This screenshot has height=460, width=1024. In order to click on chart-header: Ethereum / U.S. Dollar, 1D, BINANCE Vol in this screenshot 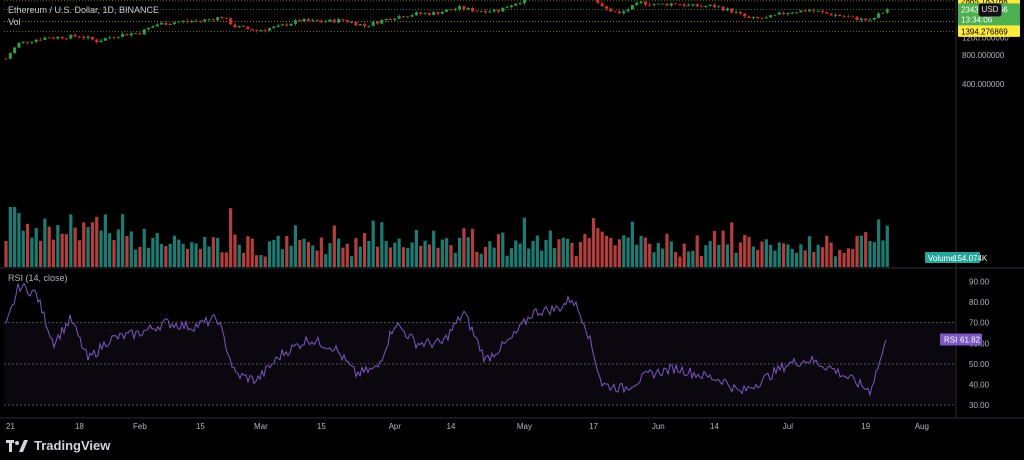, I will do `click(83, 16)`.